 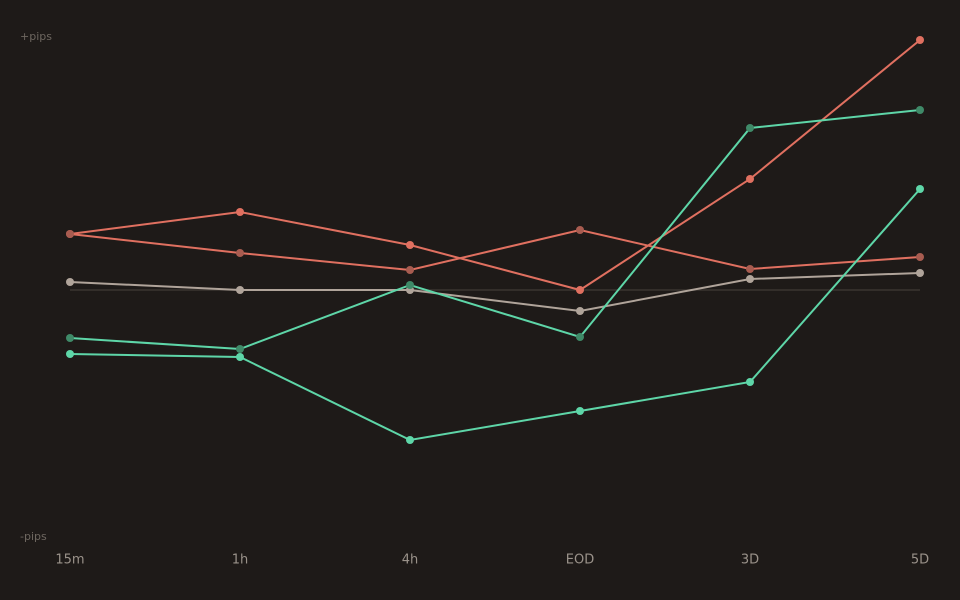 What do you see at coordinates (240, 560) in the screenshot?
I see `x-tick-label: 1h` at bounding box center [240, 560].